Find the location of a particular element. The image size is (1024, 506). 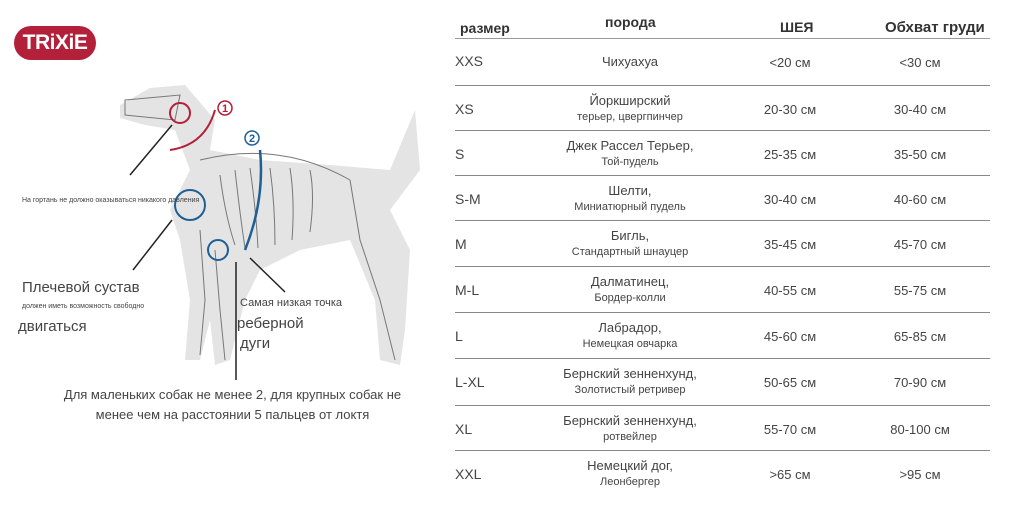

rib-word2: дуги is located at coordinates (255, 343).